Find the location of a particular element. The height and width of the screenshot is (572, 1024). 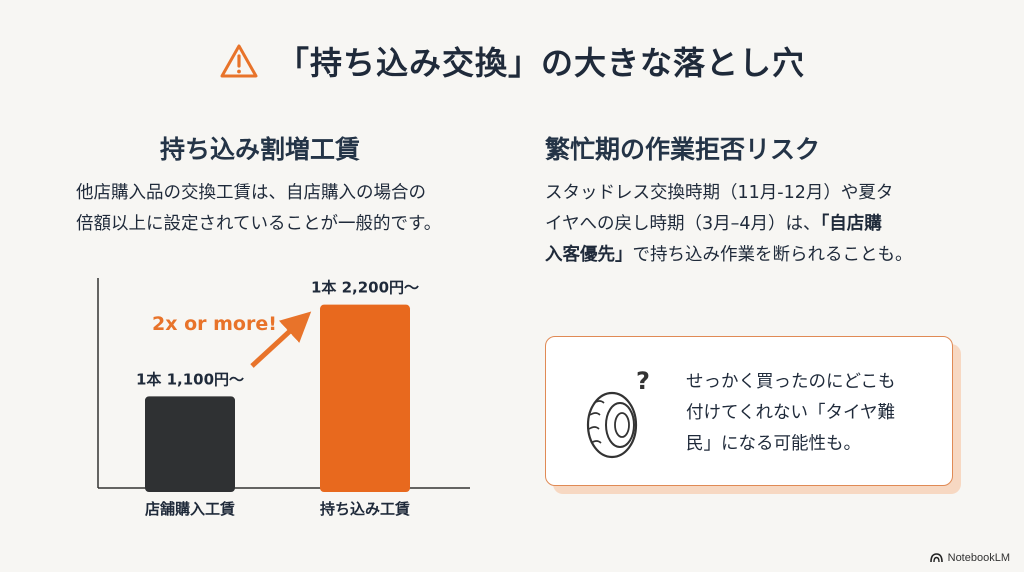

risk-callout-text: せっかく買ったのにどこも 付けてくれない「タイヤ難 民」になる可能性も。 is located at coordinates (813, 413).